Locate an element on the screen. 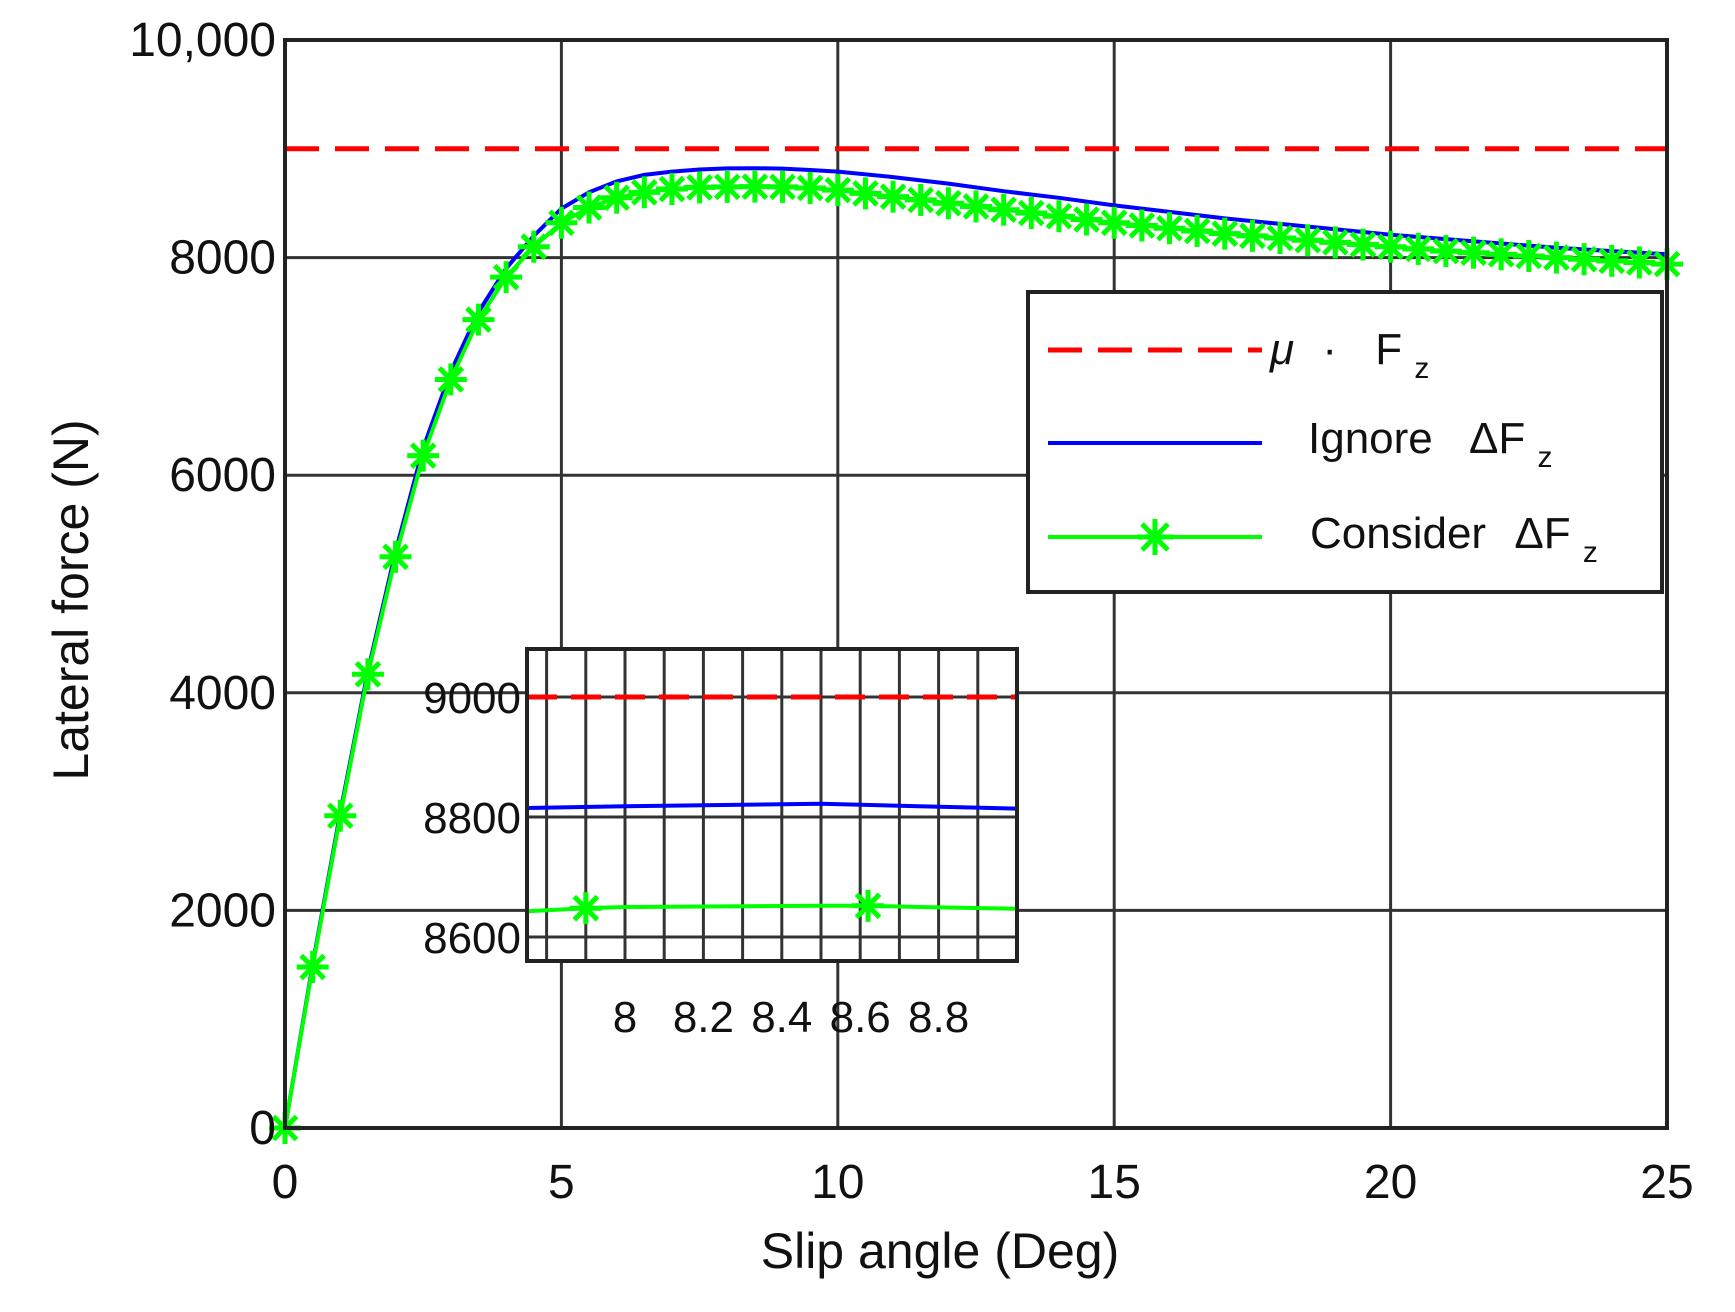 The width and height of the screenshot is (1735, 1312). y-axis-label: Lateral force (N) is located at coordinates (71, 599).